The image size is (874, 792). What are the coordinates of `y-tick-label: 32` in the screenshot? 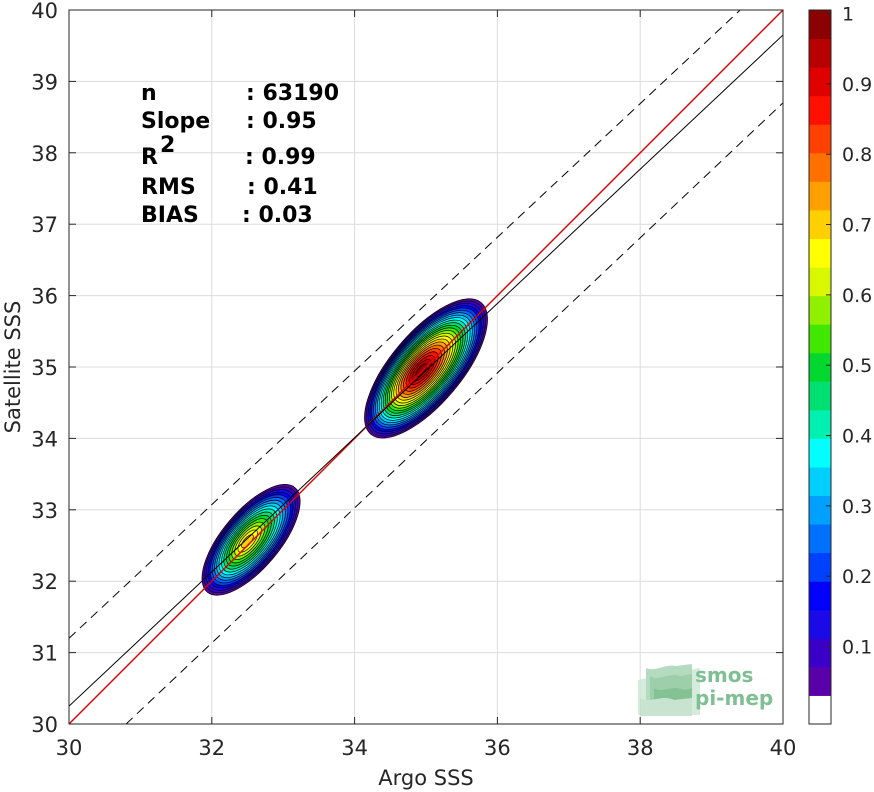 It's located at (44, 582).